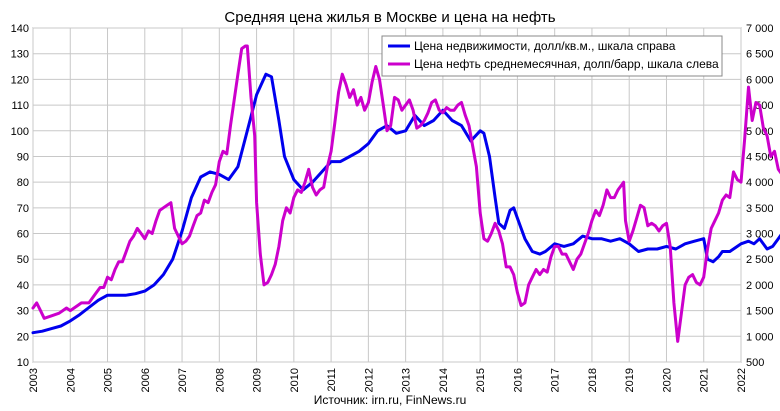  Describe the element at coordinates (760, 132) in the screenshot. I see `right-axis-tick-label: 5 000` at that location.